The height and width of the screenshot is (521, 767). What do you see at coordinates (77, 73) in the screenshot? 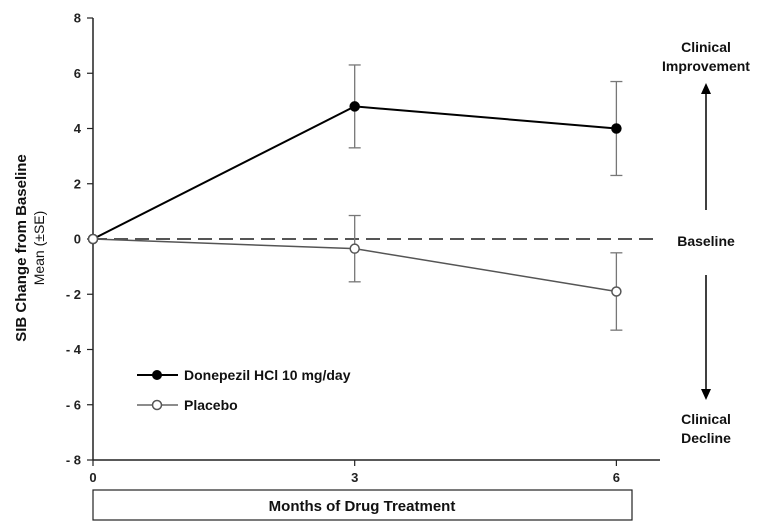
I see `y-tick-label: 6` at bounding box center [77, 73].